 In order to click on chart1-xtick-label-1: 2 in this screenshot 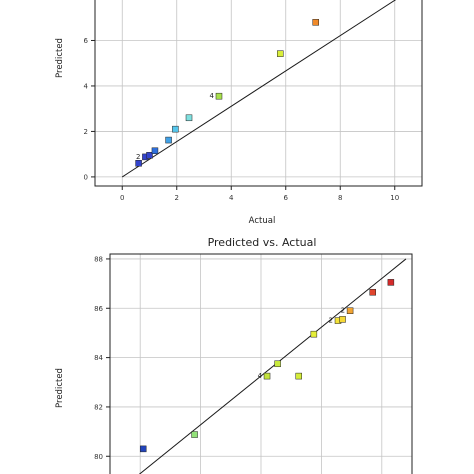, I will do `click(177, 198)`.